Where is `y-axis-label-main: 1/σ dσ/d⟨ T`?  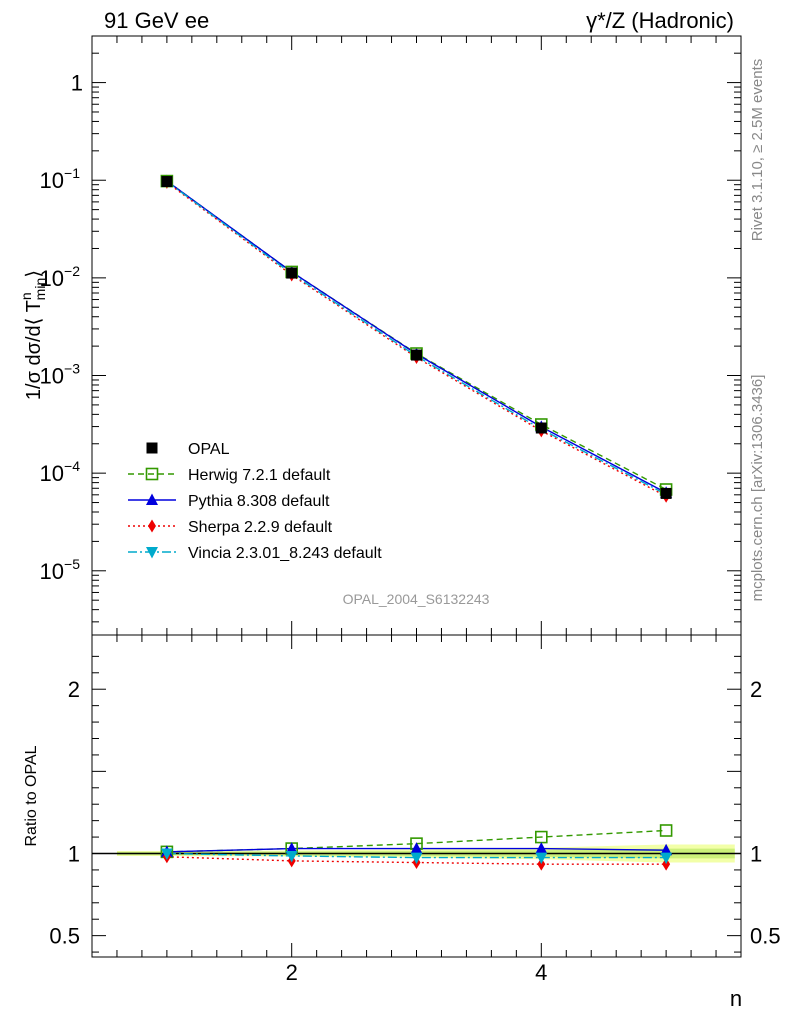
y-axis-label-main: 1/σ dσ/d⟨ T is located at coordinates (34, 350).